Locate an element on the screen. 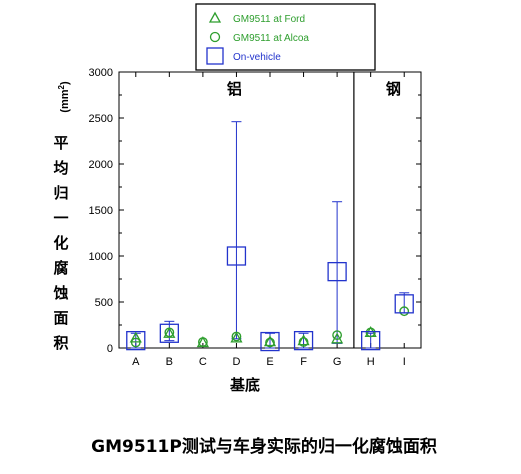  y-axis-unit: (mm2) is located at coordinates (64, 97).